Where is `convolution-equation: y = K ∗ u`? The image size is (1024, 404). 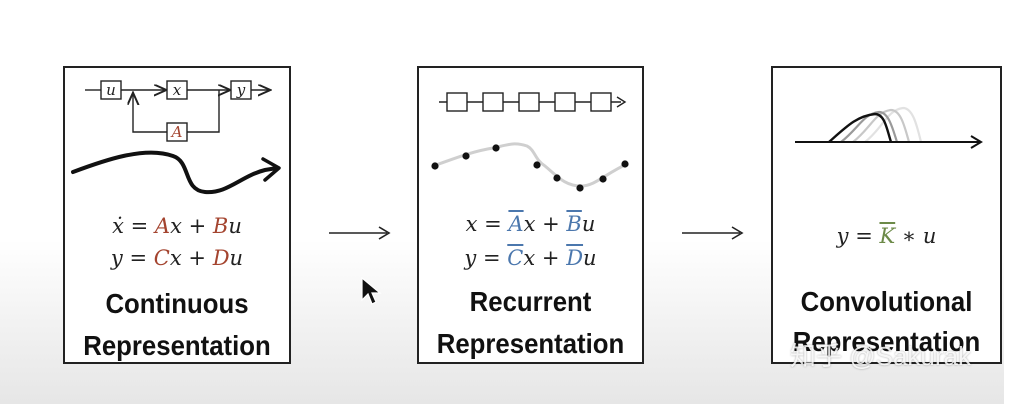 convolution-equation: y = K ∗ u is located at coordinates (886, 236).